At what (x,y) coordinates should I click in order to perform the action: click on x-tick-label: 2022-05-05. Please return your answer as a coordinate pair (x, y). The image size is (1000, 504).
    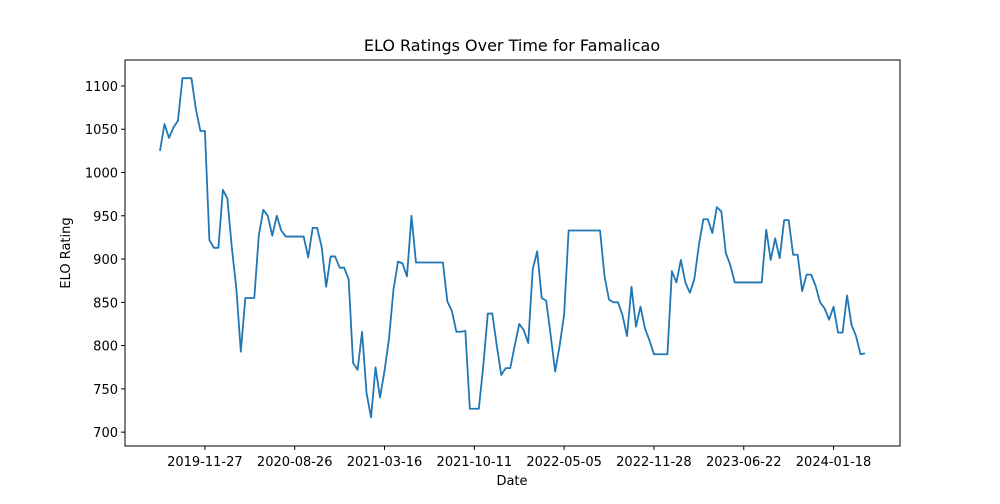
    Looking at the image, I should click on (564, 462).